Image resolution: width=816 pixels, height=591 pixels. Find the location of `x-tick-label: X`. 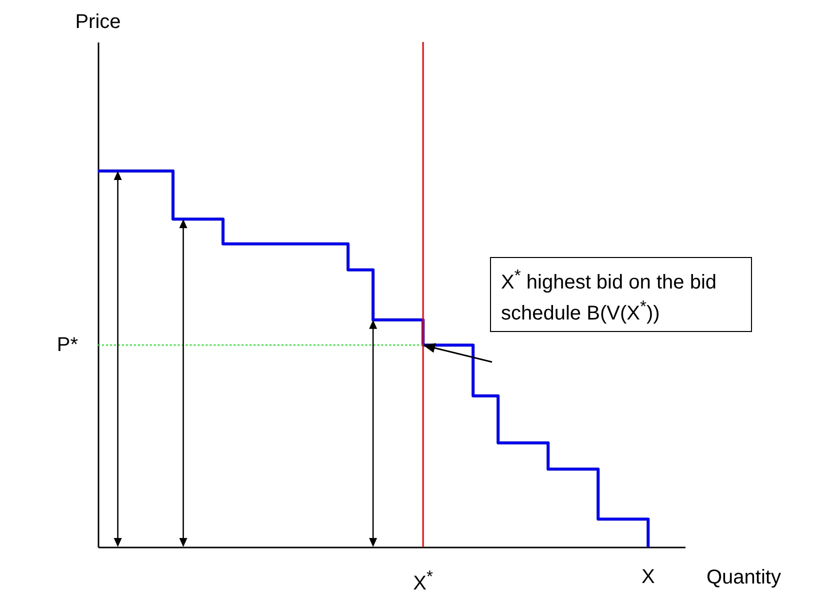

x-tick-label: X is located at coordinates (648, 577).